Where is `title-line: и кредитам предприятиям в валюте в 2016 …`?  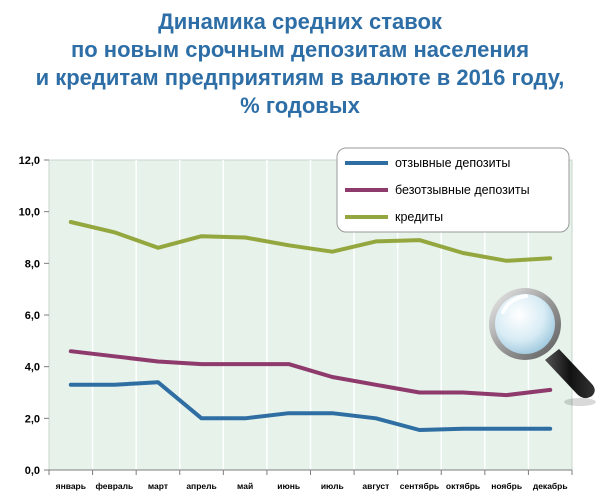 title-line: и кредитам предприятиям в валюте в 2016 … is located at coordinates (300, 77).